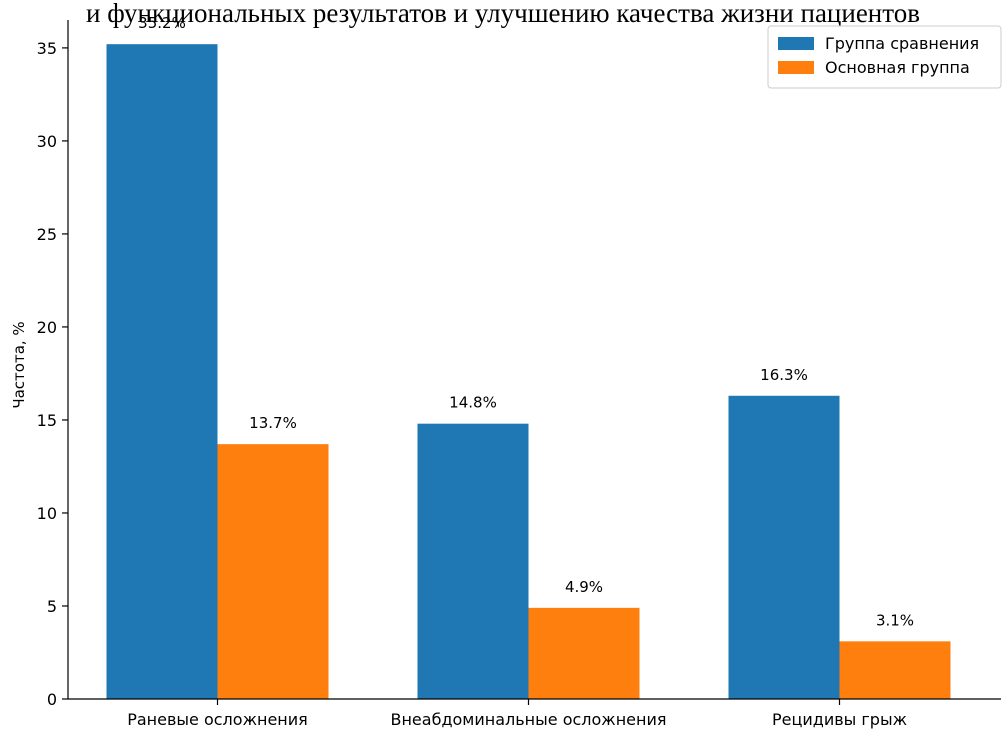 The image size is (1007, 729). Describe the element at coordinates (47, 234) in the screenshot. I see `y-tick-label: 25` at that location.